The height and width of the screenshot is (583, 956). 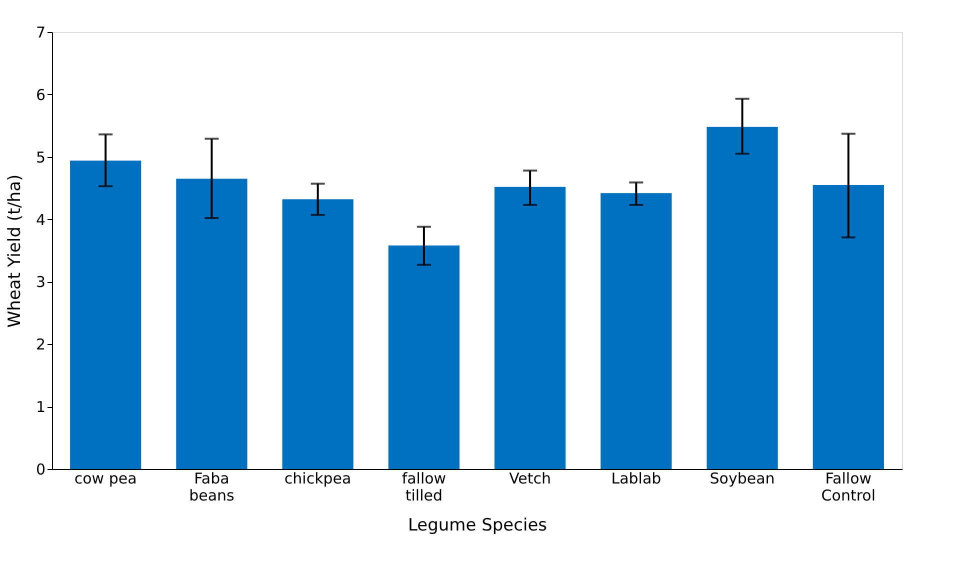 What do you see at coordinates (41, 95) in the screenshot?
I see `y-tick-label: 6` at bounding box center [41, 95].